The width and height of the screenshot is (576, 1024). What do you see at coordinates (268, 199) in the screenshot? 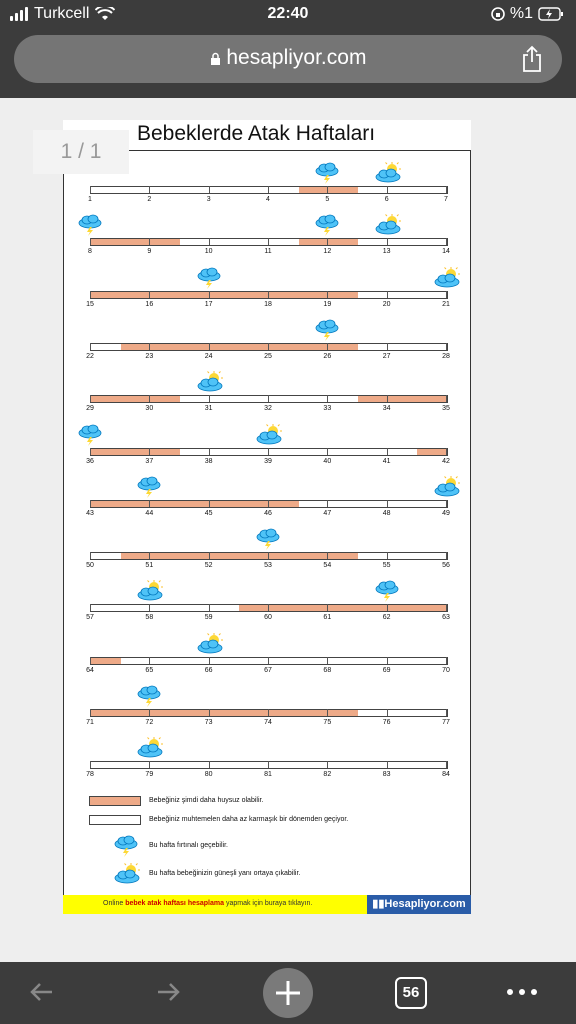
I see `day-label: 4` at bounding box center [268, 199].